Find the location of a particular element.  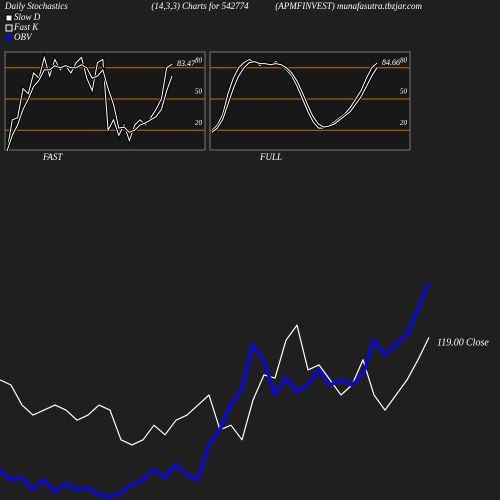

annotation: 119.00 is located at coordinates (450, 343).